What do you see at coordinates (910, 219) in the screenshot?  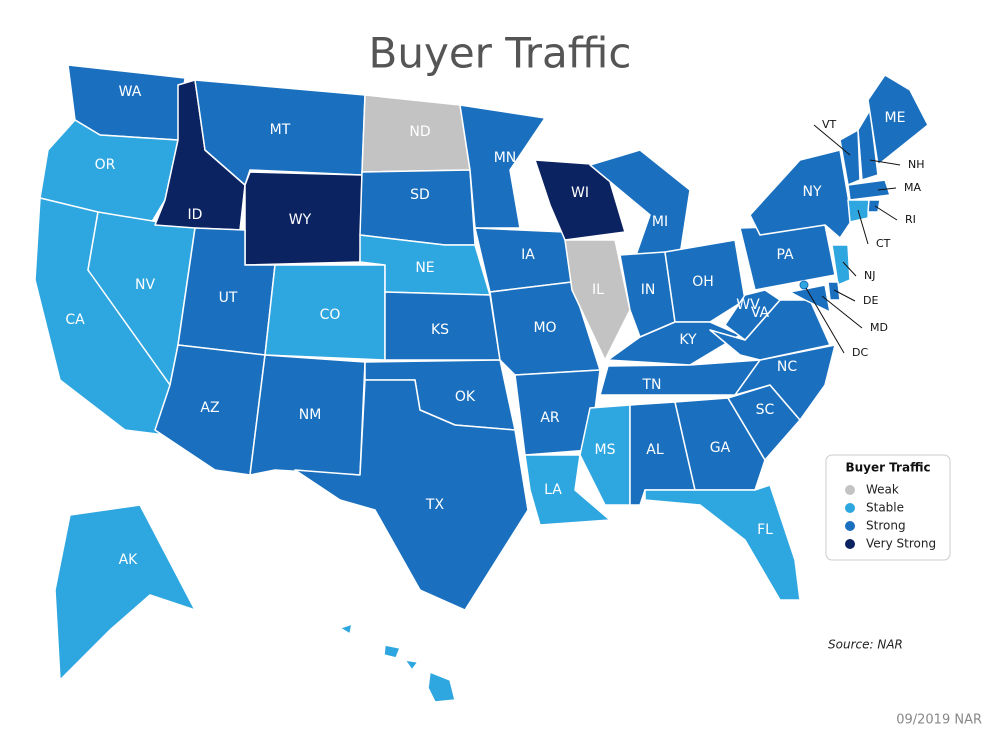 I see `state-label: RI` at bounding box center [910, 219].